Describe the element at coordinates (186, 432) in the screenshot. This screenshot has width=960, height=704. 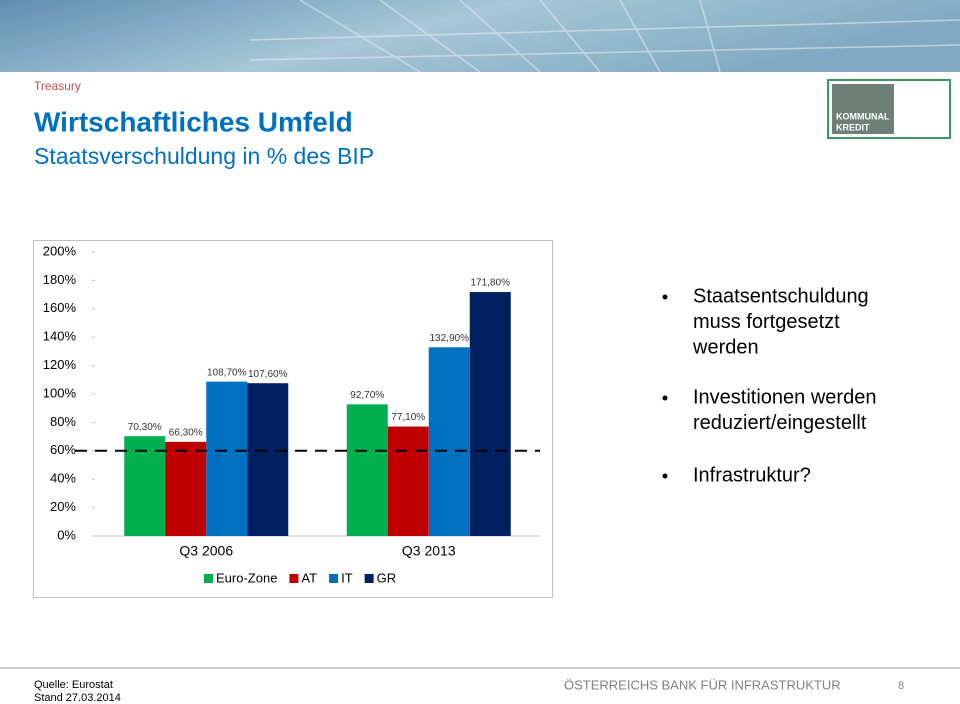
I see `value-label: 66,30%` at that location.